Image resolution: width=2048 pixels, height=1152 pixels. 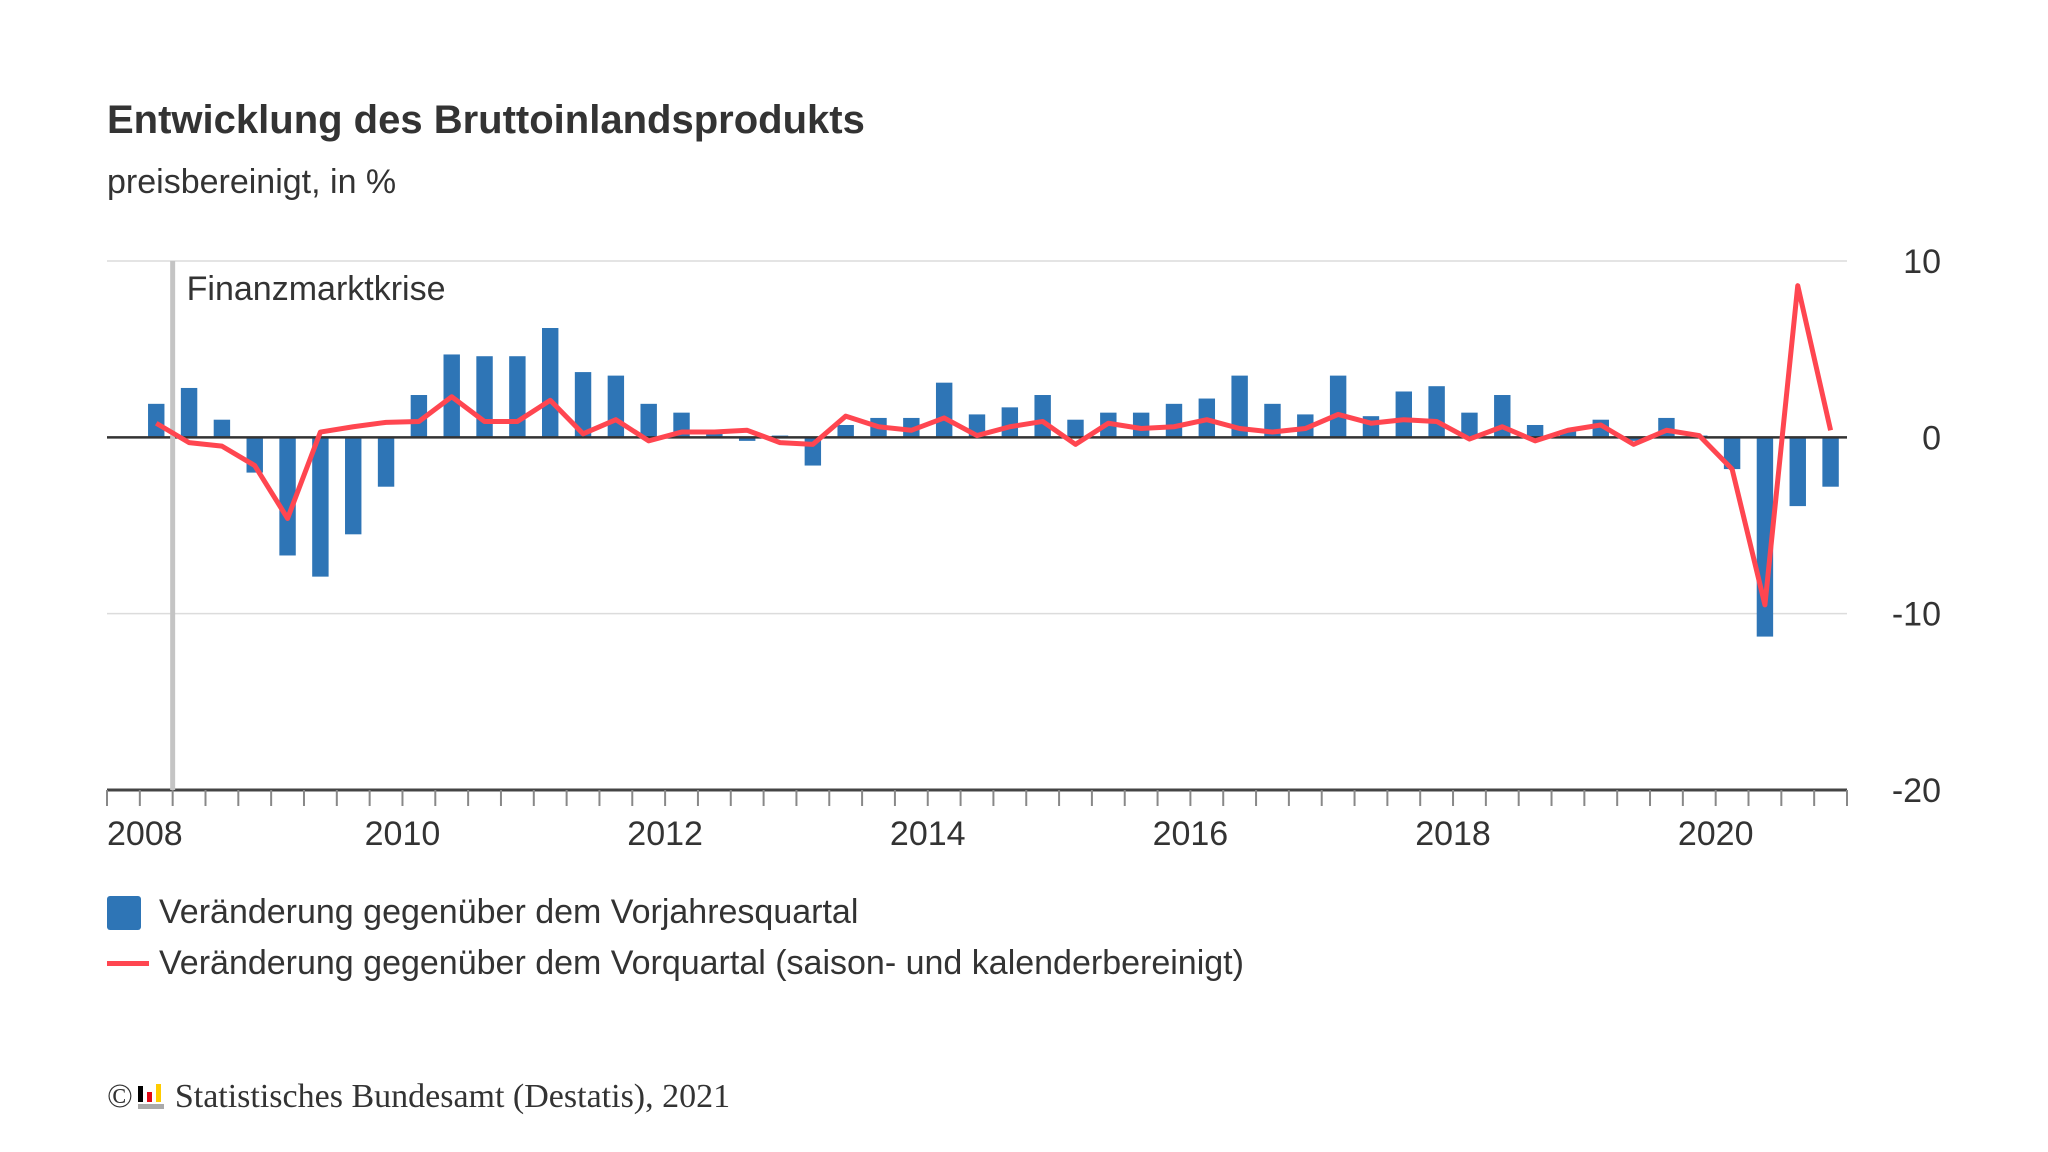 I want to click on bar-2015-Q1, so click(x=1075, y=428).